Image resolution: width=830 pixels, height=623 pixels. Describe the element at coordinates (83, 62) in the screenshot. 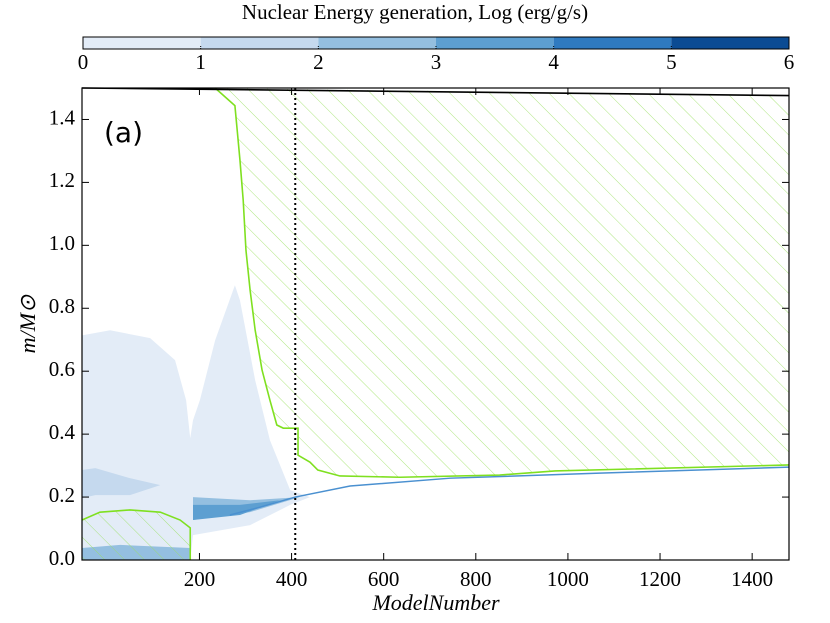

I see `colorbar-tick-label: 0` at that location.